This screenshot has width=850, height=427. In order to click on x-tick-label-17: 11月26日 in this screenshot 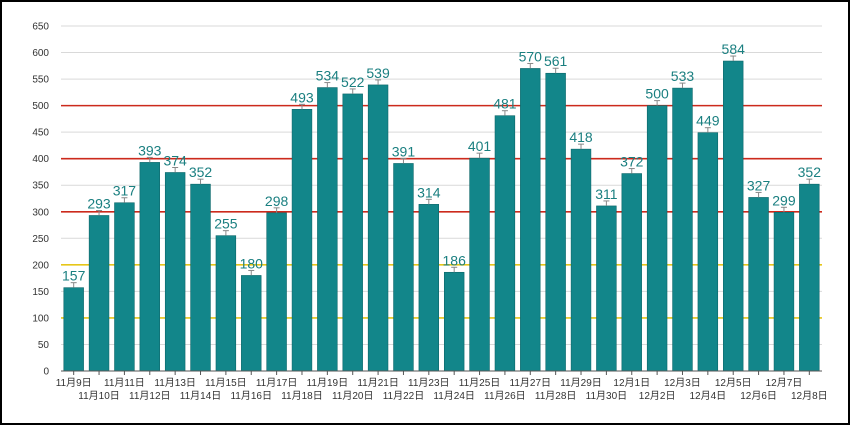, I will do `click(505, 396)`.